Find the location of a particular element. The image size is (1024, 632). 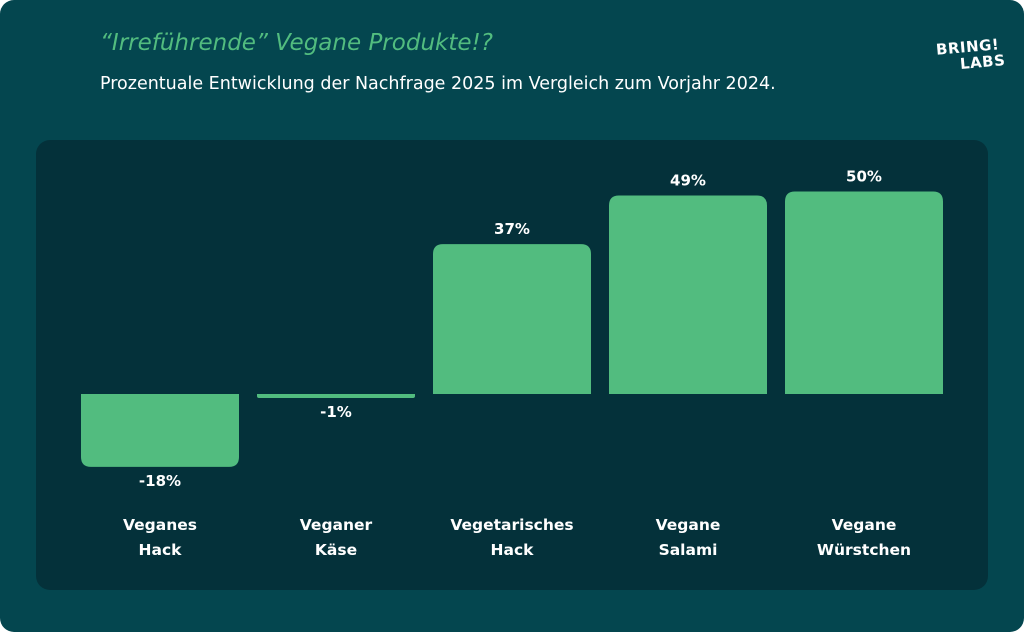

category-label: Veganes is located at coordinates (160, 525).